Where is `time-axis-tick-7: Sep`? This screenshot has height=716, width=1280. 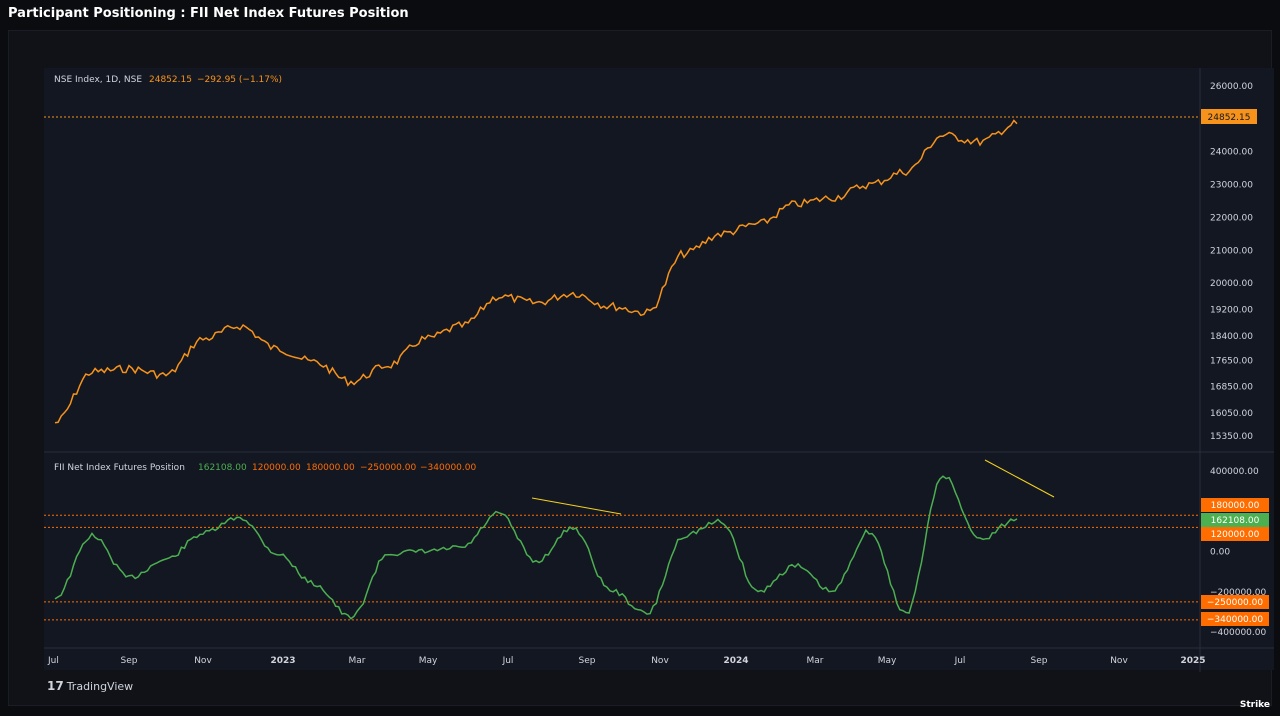
time-axis-tick-7: Sep is located at coordinates (587, 661).